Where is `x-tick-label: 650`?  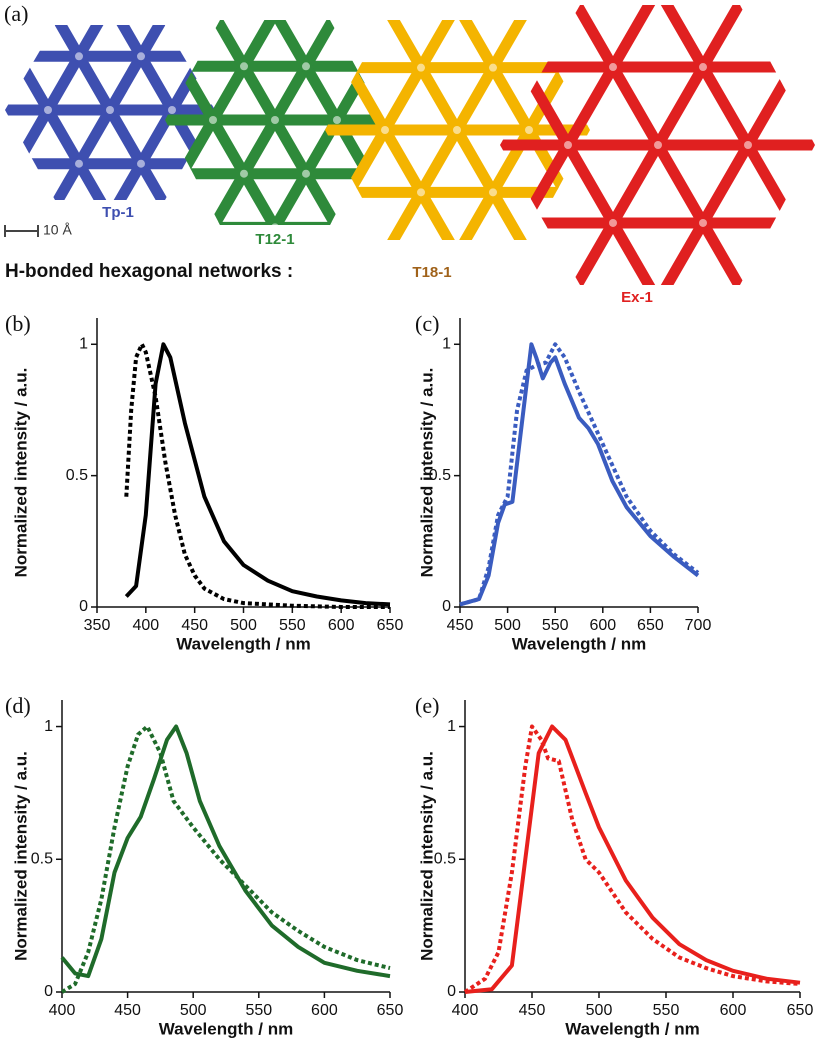
x-tick-label: 650 is located at coordinates (800, 1010).